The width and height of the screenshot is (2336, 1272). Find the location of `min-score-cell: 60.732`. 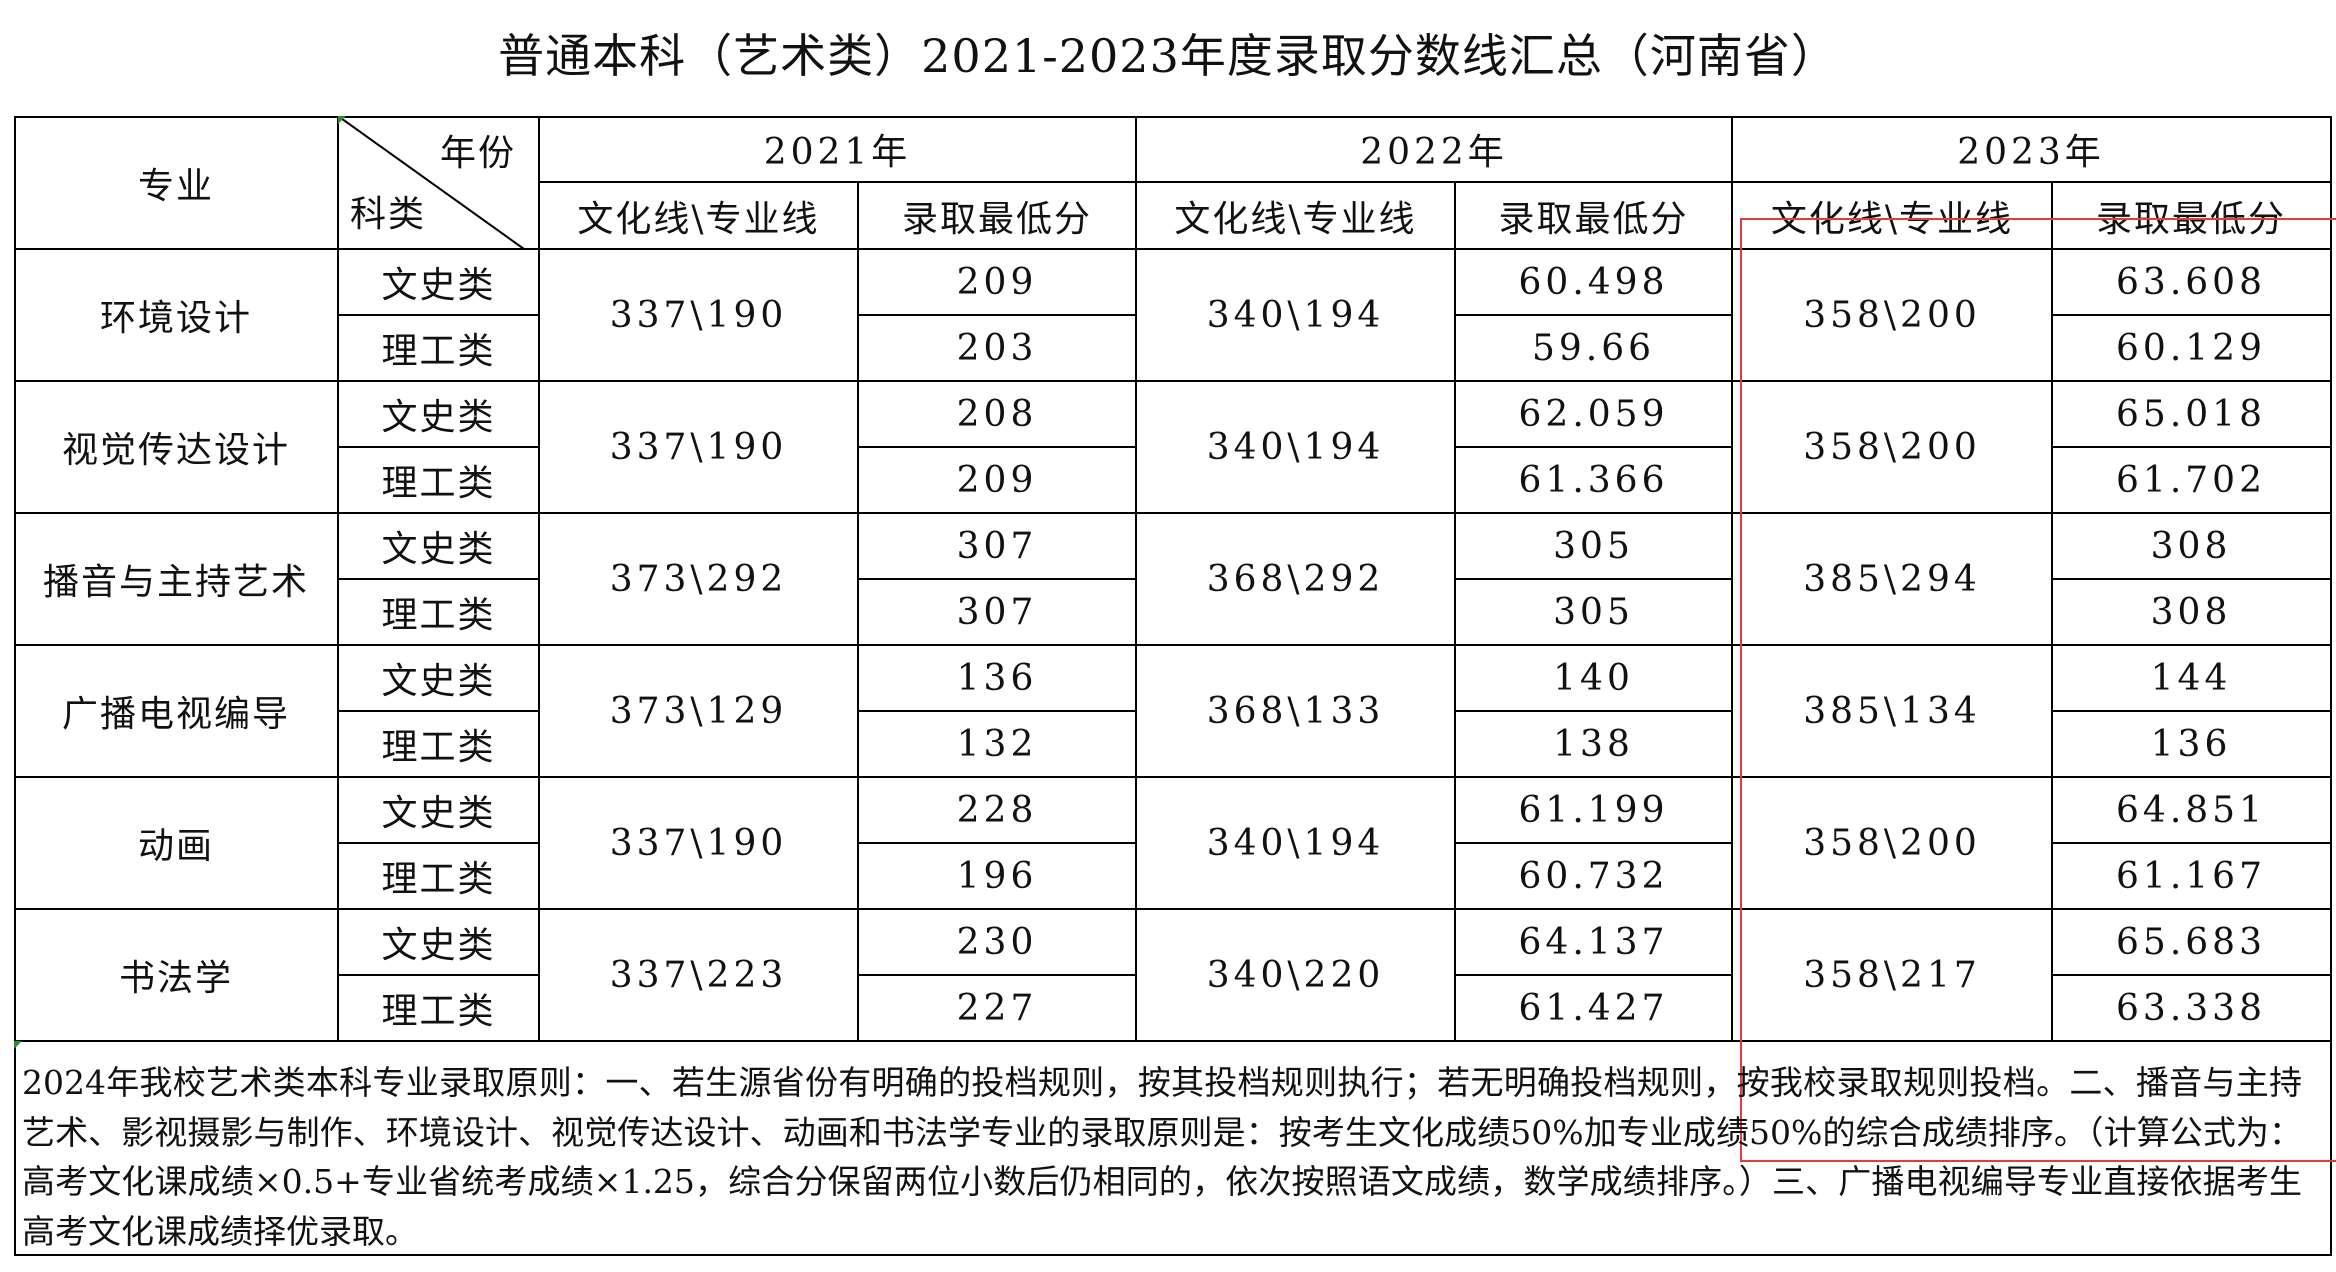

min-score-cell: 60.732 is located at coordinates (1593, 876).